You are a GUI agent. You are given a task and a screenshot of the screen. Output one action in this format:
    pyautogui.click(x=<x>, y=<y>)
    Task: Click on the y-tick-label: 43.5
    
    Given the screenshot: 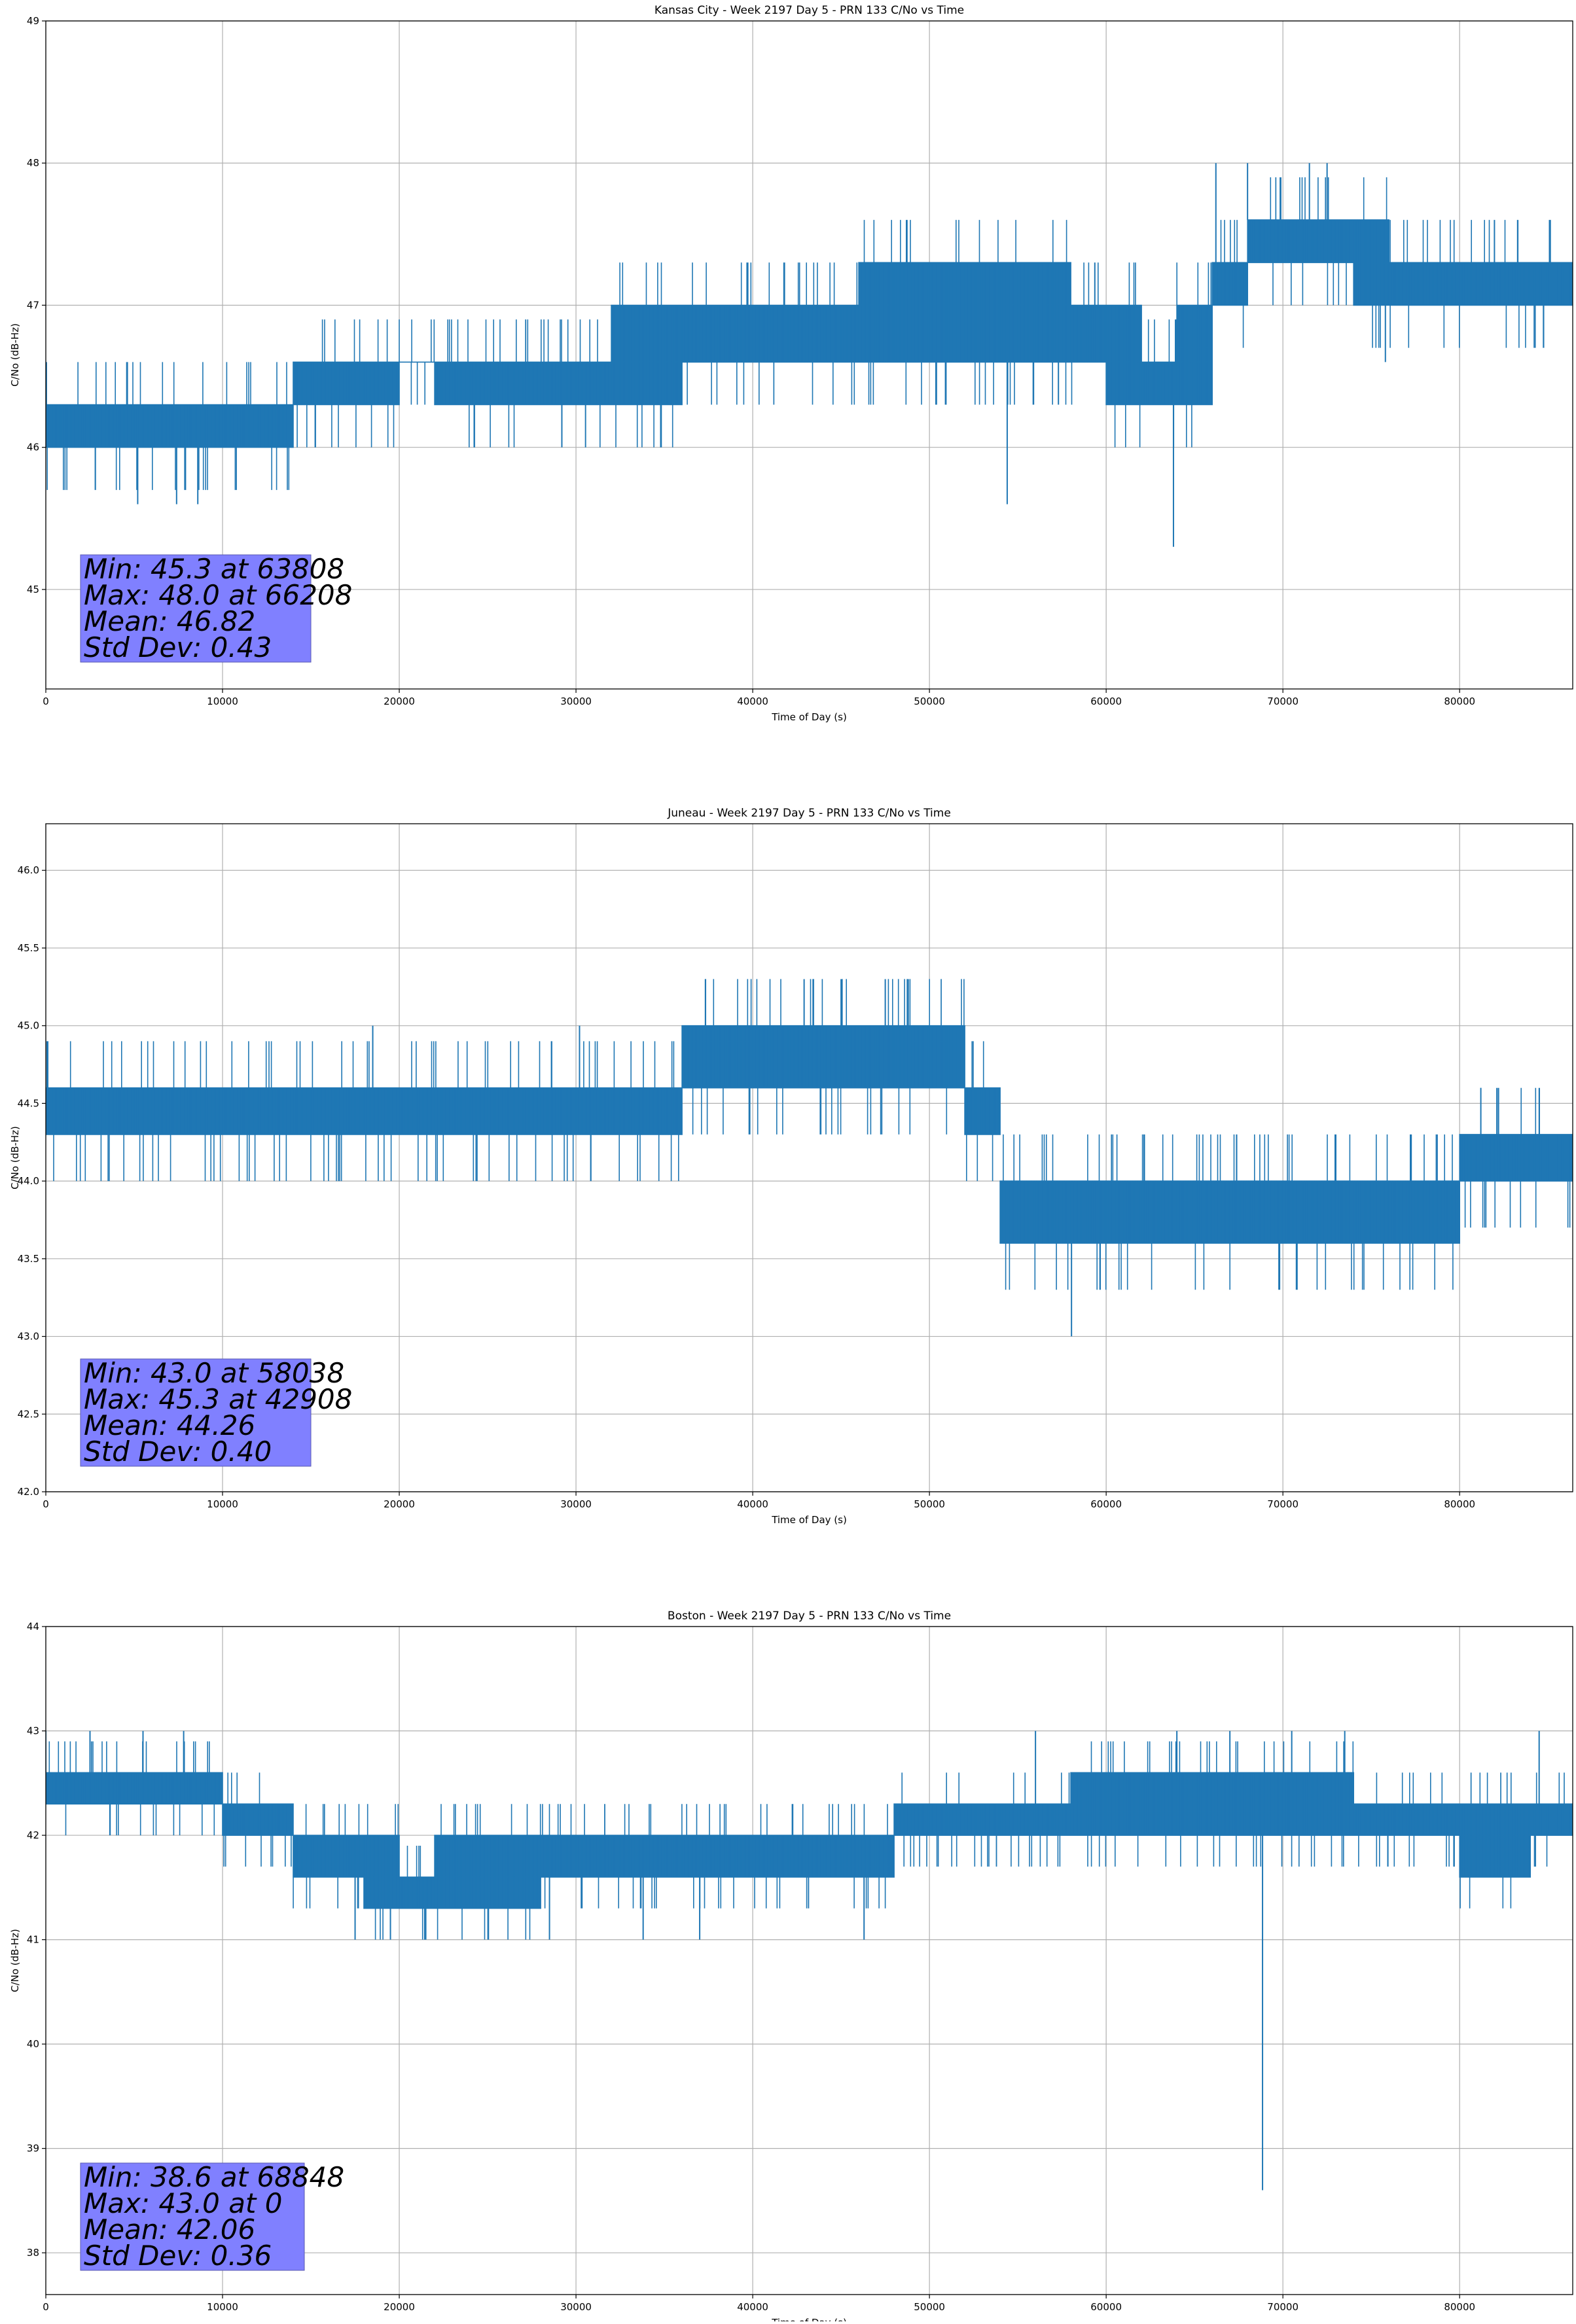 What is the action you would take?
    pyautogui.click(x=28, y=1259)
    